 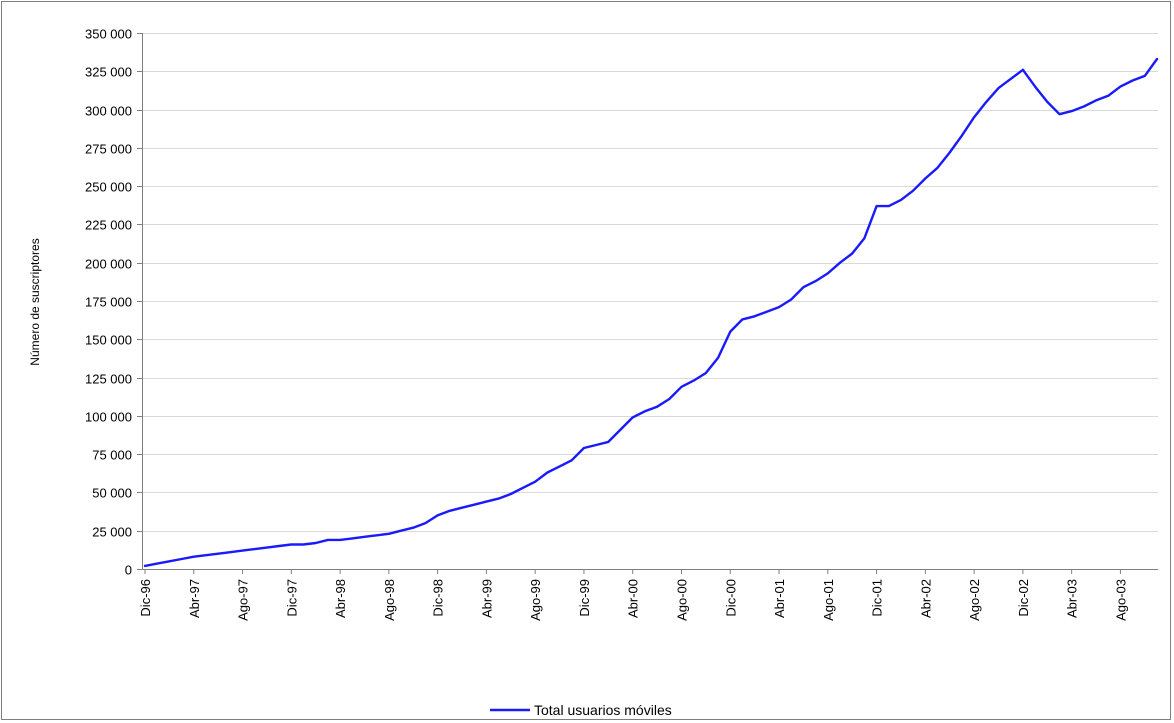 What do you see at coordinates (128, 570) in the screenshot?
I see `y-tick-label: 0` at bounding box center [128, 570].